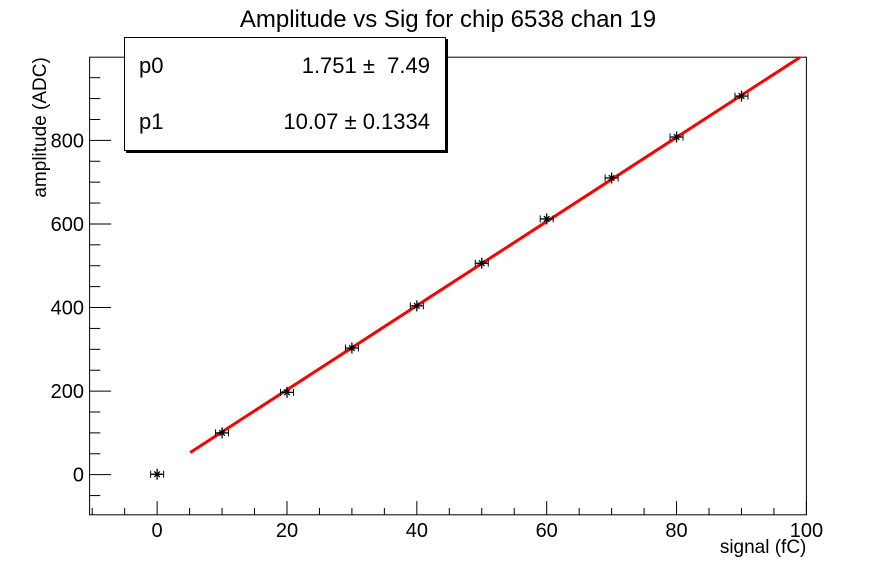 The width and height of the screenshot is (896, 572). What do you see at coordinates (157, 531) in the screenshot?
I see `x-tick-label: 0` at bounding box center [157, 531].